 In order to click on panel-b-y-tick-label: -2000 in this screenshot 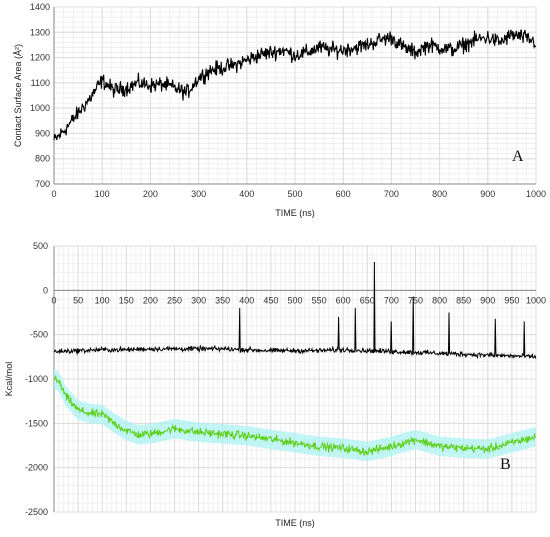, I will do `click(36, 468)`.